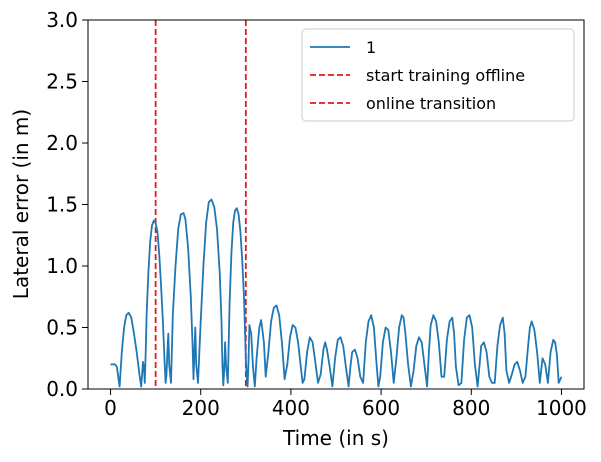 This screenshot has width=601, height=462. Describe the element at coordinates (21, 204) in the screenshot. I see `y-axis-title: Lateral error (in m)` at that location.